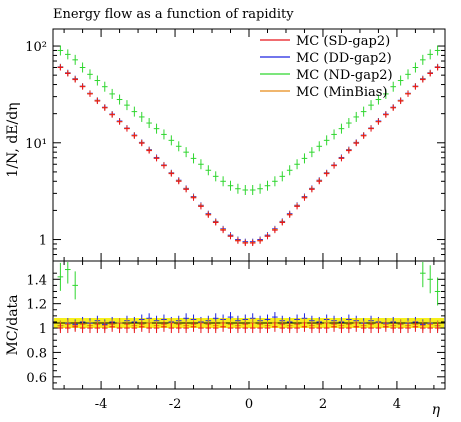  Describe the element at coordinates (43, 241) in the screenshot. I see `y-tick-label: 1` at that location.